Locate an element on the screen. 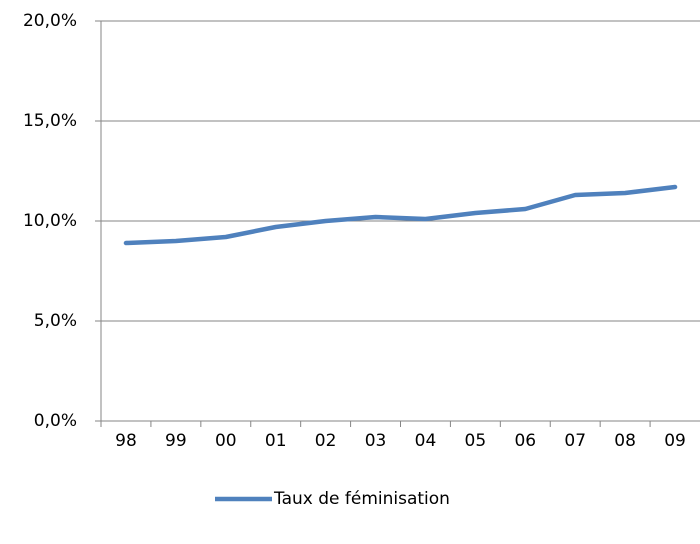 The height and width of the screenshot is (544, 700). y-tick-label: 5,0% is located at coordinates (55, 321).